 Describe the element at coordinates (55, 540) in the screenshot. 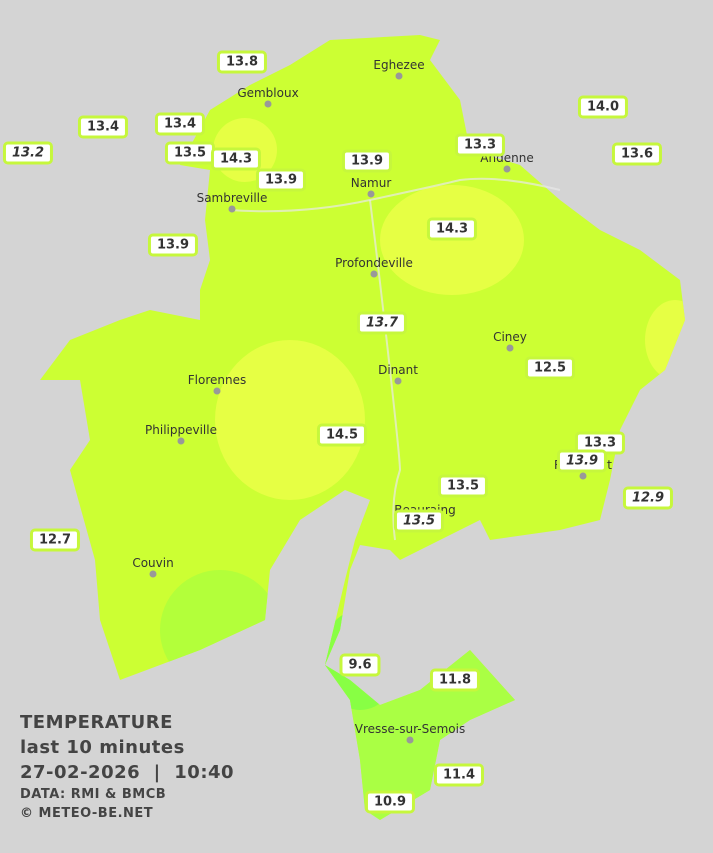

I see `station-label: 12.7` at that location.